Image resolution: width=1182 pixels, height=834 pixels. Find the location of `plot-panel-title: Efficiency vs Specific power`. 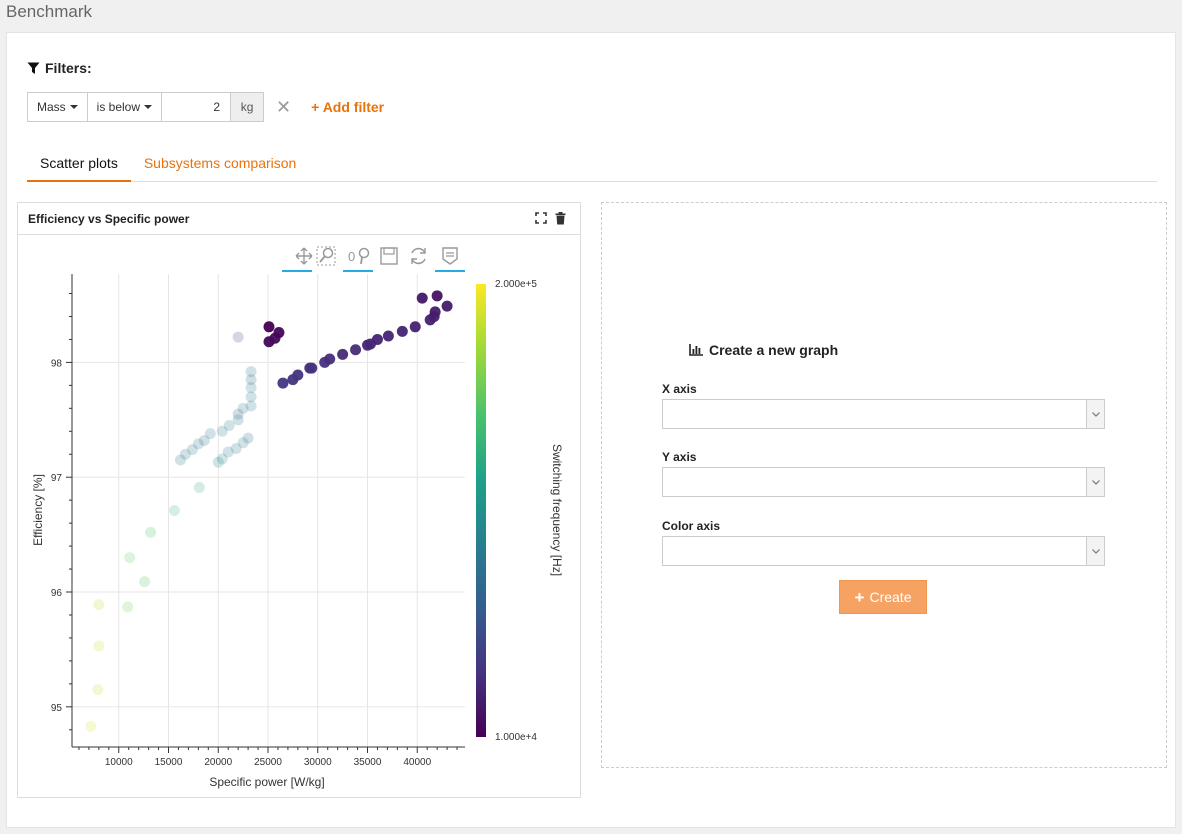

plot-panel-title: Efficiency vs Specific power is located at coordinates (109, 218).